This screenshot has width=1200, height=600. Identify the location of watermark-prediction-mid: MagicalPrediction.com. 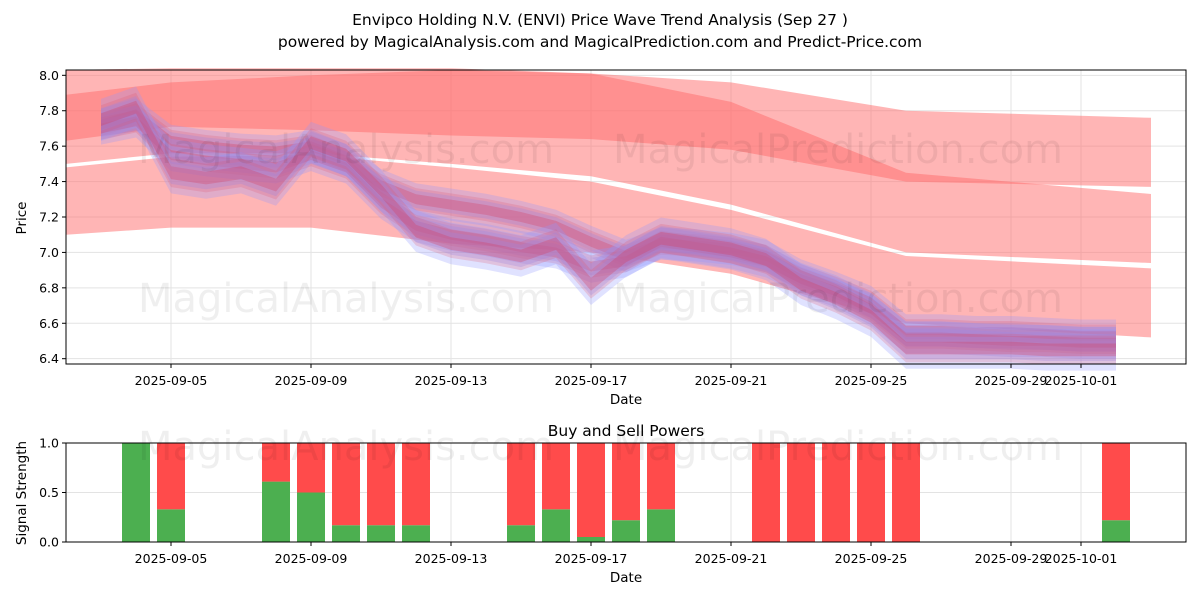
(838, 299).